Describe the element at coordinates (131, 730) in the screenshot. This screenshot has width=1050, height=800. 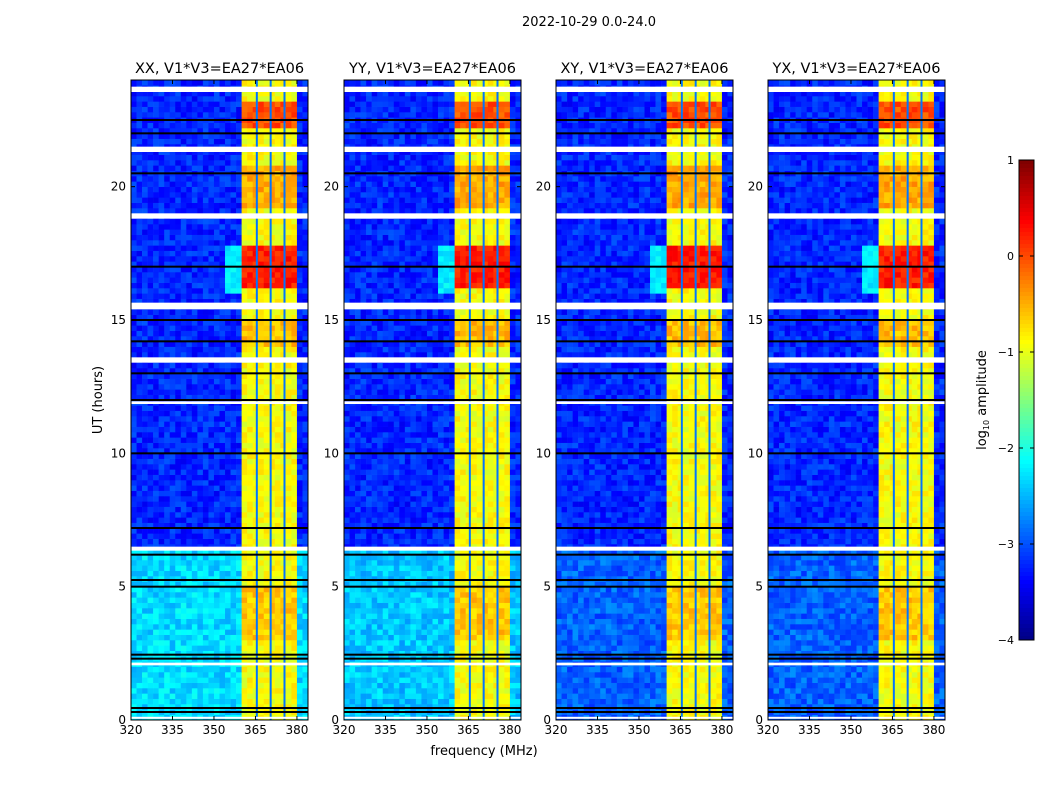
I see `x-tick-label: 320` at that location.